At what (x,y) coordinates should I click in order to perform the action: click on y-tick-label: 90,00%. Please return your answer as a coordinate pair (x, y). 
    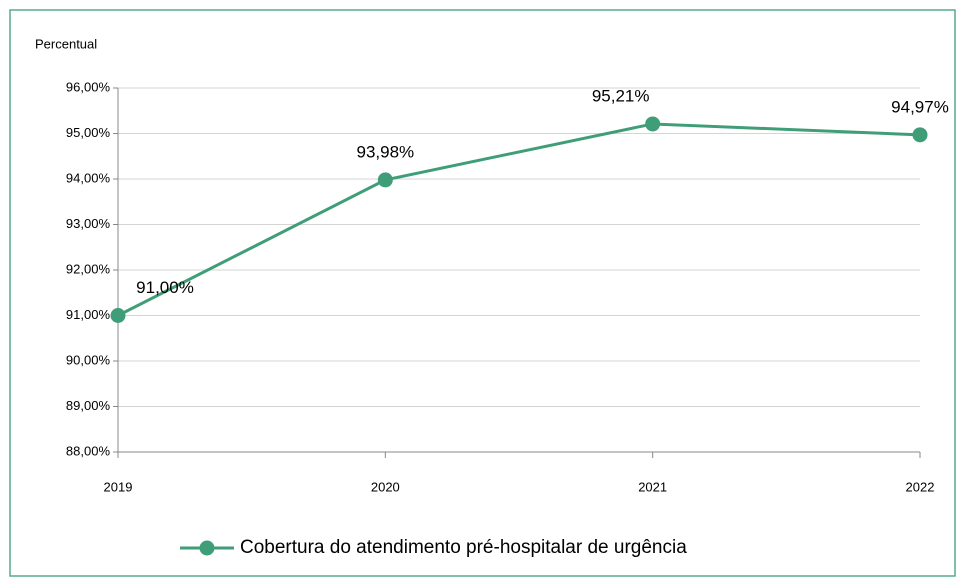
    Looking at the image, I should click on (88, 359).